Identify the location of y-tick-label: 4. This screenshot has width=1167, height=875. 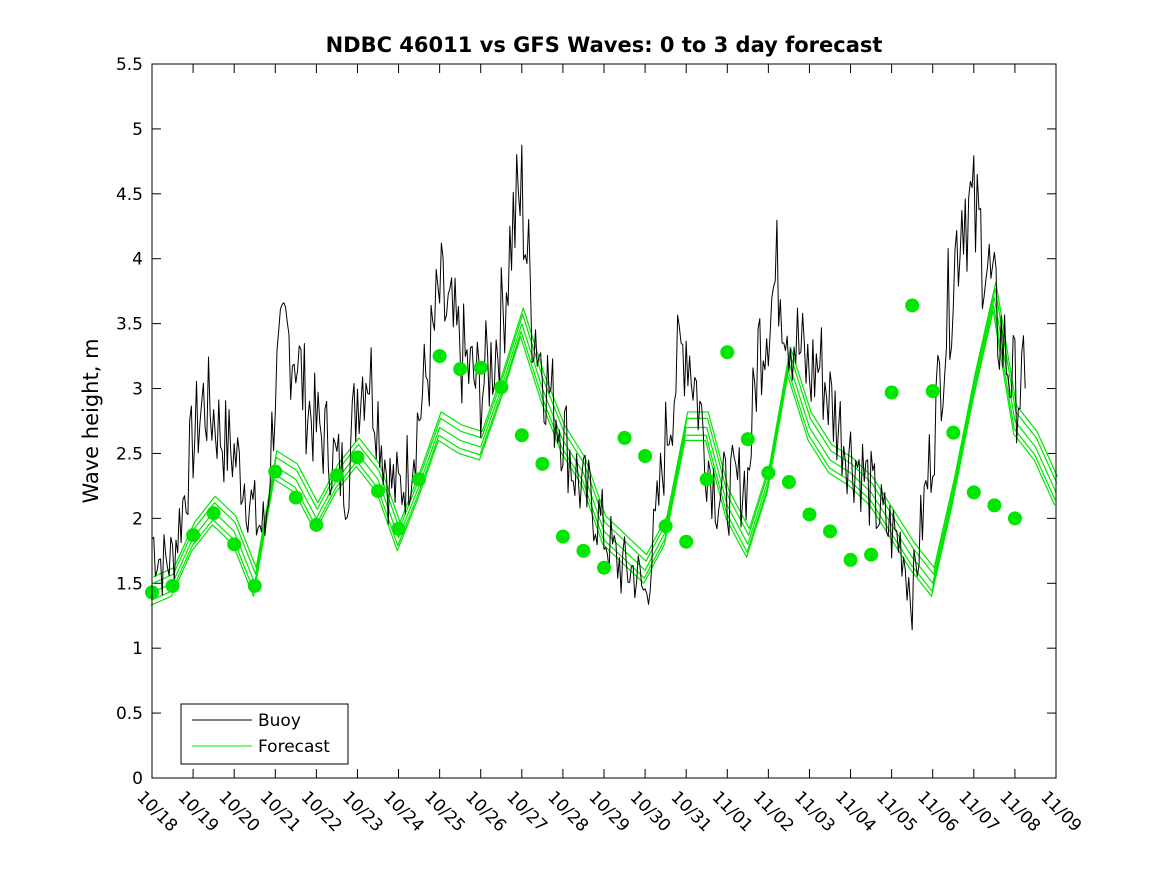
(137, 260).